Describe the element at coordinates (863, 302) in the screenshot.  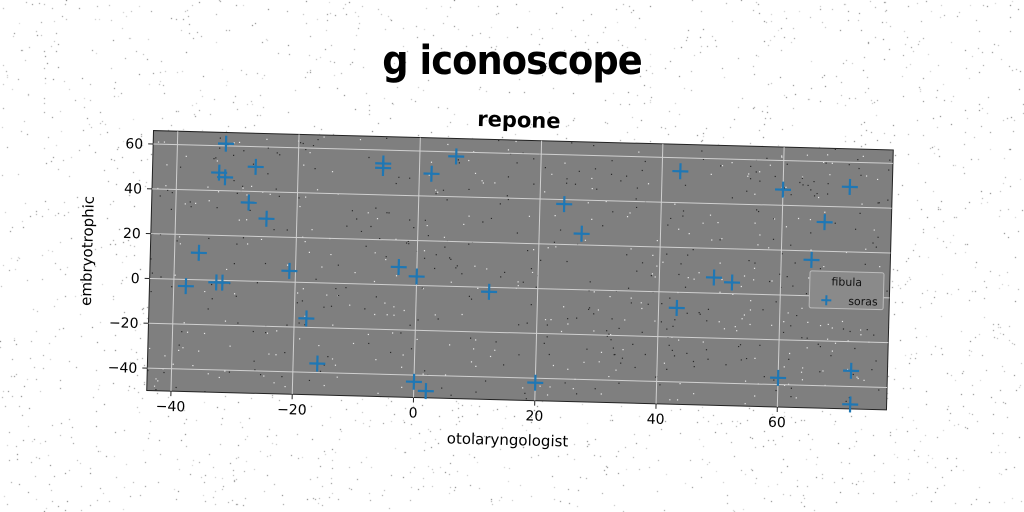
I see `legend-entry-soras: soras` at that location.